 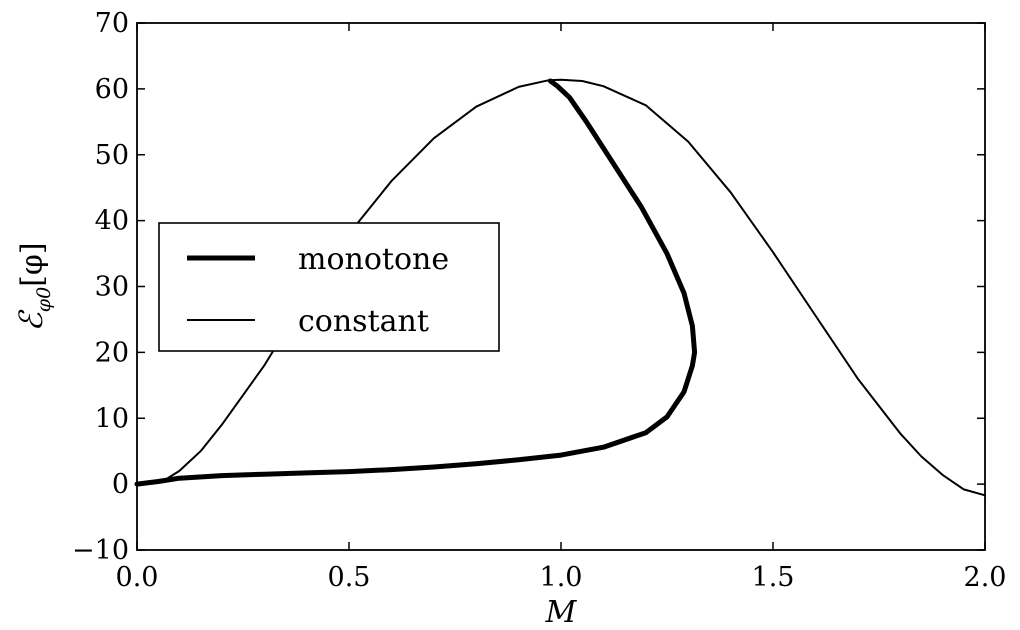 I want to click on y-axis-label: ℰφ0[φ], so click(x=33, y=286).